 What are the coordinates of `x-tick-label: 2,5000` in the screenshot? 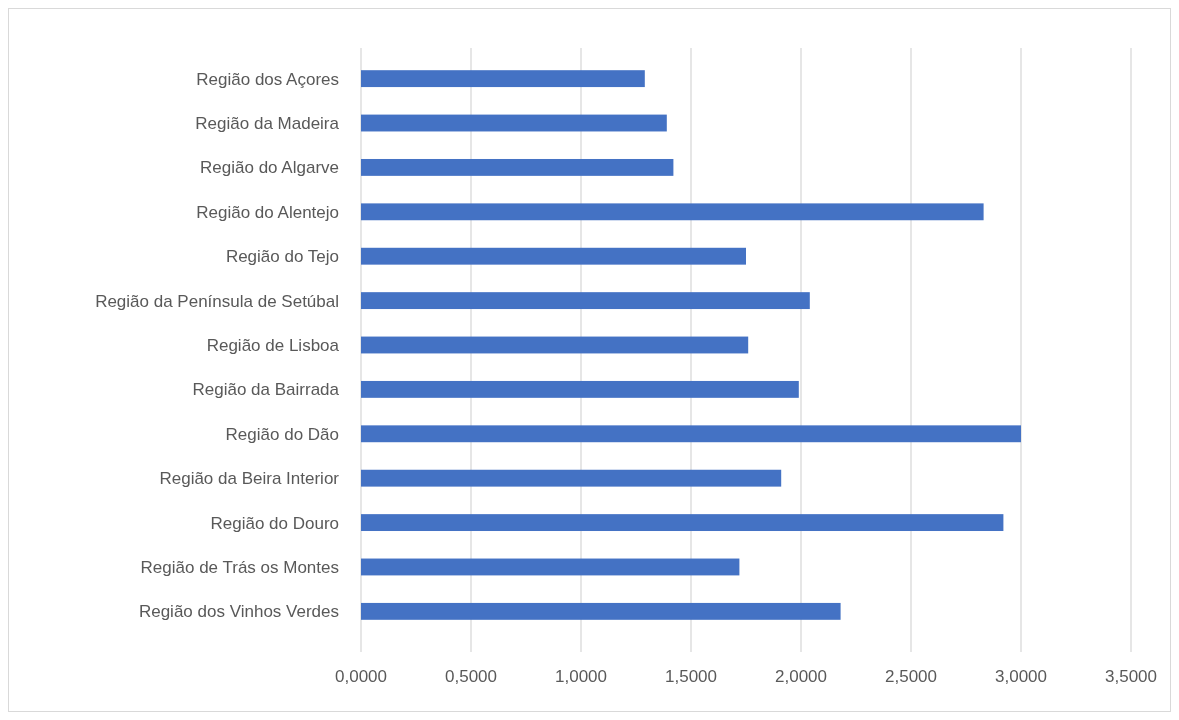 It's located at (911, 676).